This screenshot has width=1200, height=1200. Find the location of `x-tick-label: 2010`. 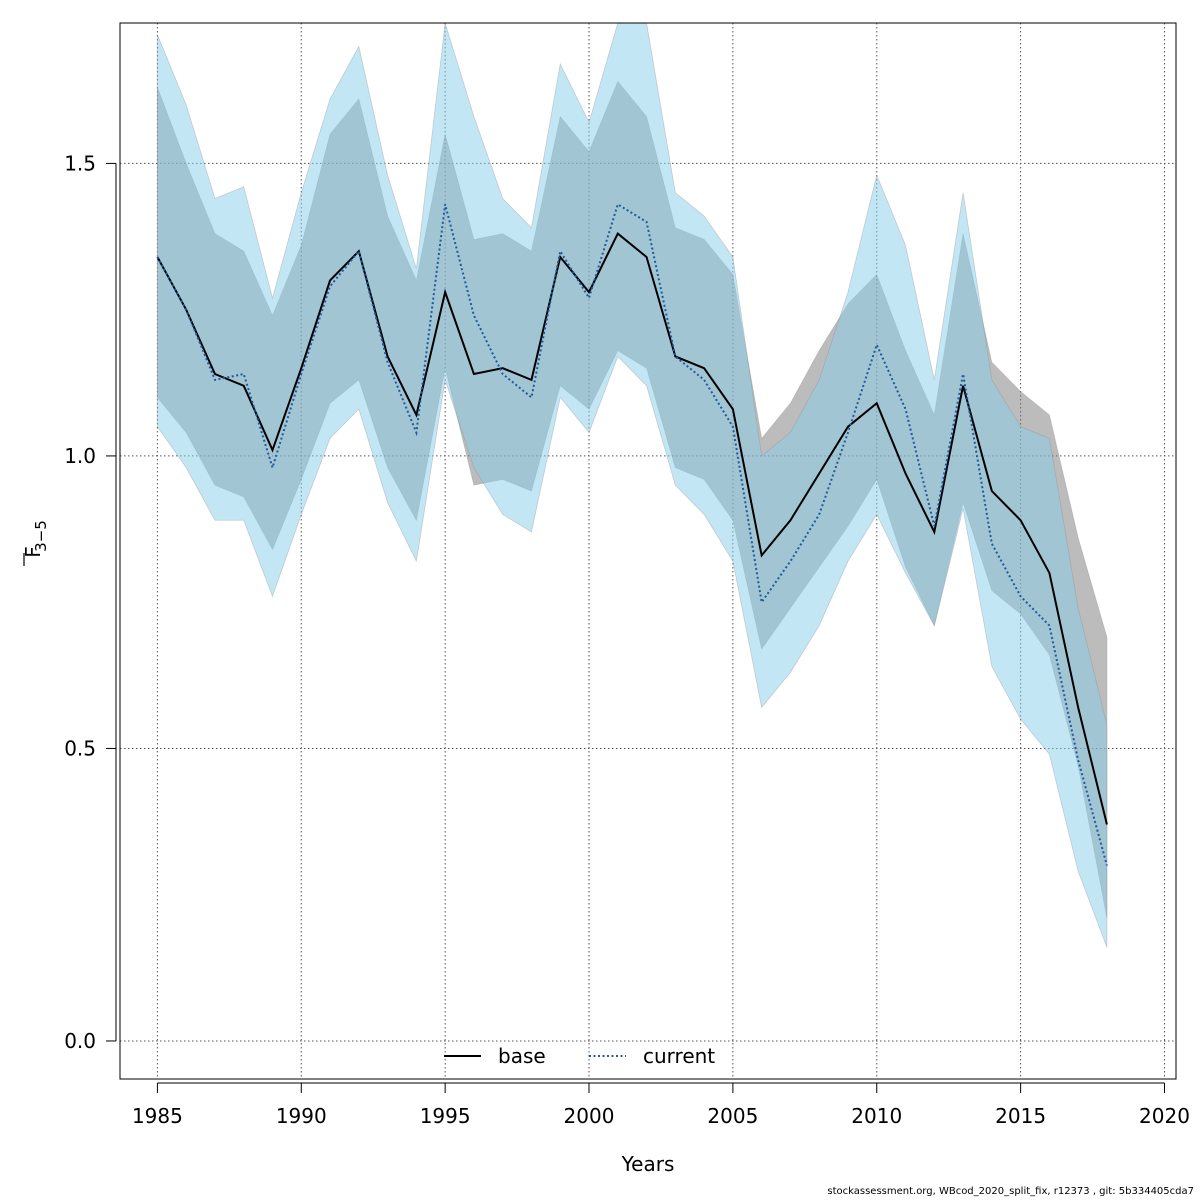

x-tick-label: 2010 is located at coordinates (876, 1116).